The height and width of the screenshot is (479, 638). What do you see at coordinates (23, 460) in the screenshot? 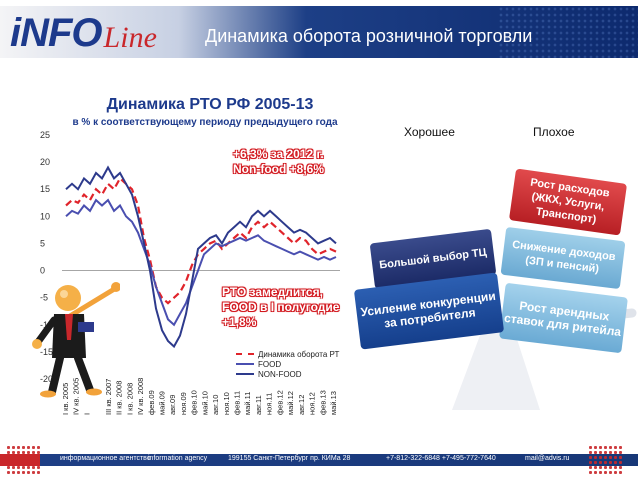
I see `footer-dots-left-icon` at bounding box center [23, 460].